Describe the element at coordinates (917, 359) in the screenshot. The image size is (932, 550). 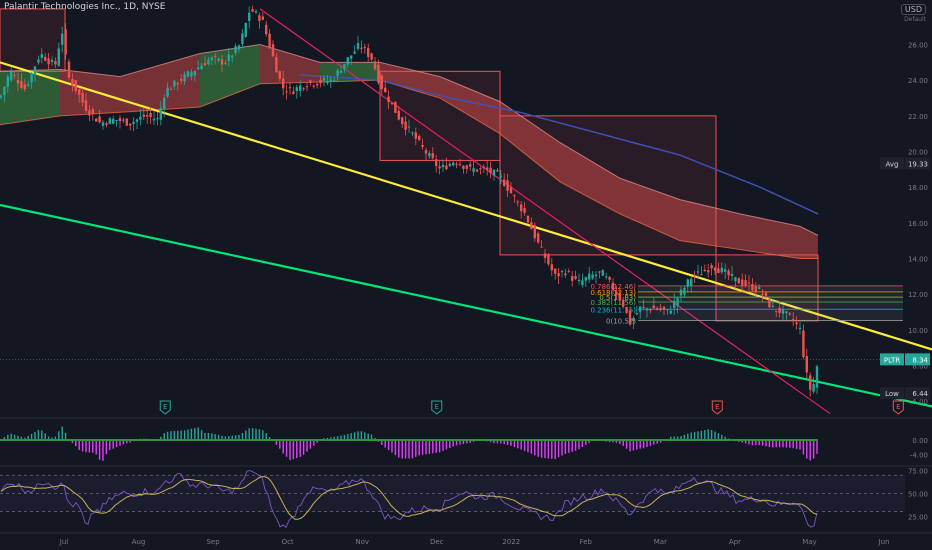
I see `last-price-tag-value-bg` at that location.